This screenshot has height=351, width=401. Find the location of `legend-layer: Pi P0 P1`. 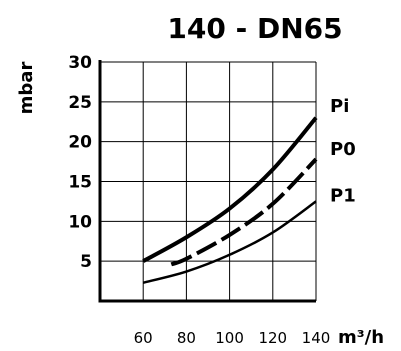

legend-layer: Pi P0 P1 is located at coordinates (343, 151).